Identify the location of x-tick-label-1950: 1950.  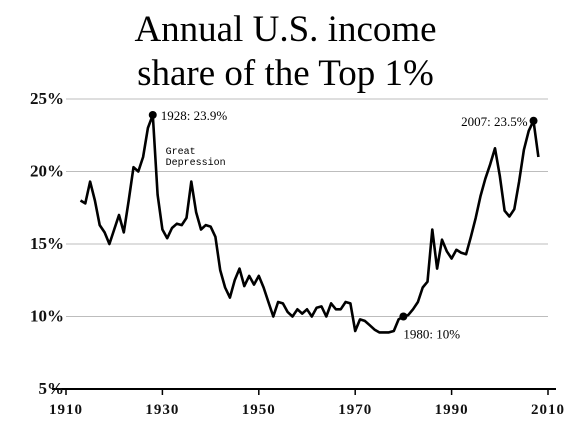
(259, 410).